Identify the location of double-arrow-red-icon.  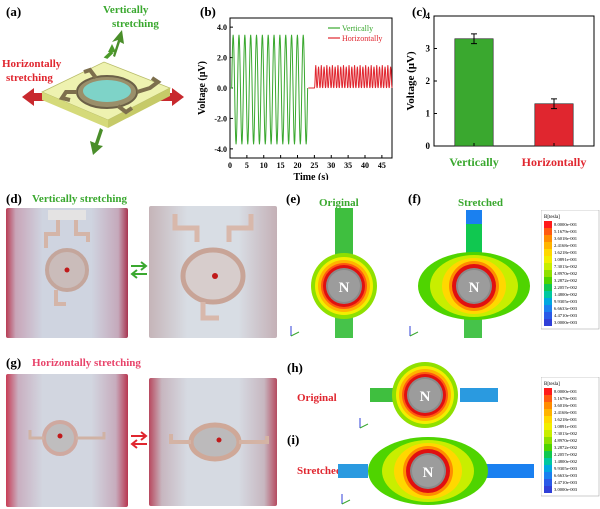
(139, 440).